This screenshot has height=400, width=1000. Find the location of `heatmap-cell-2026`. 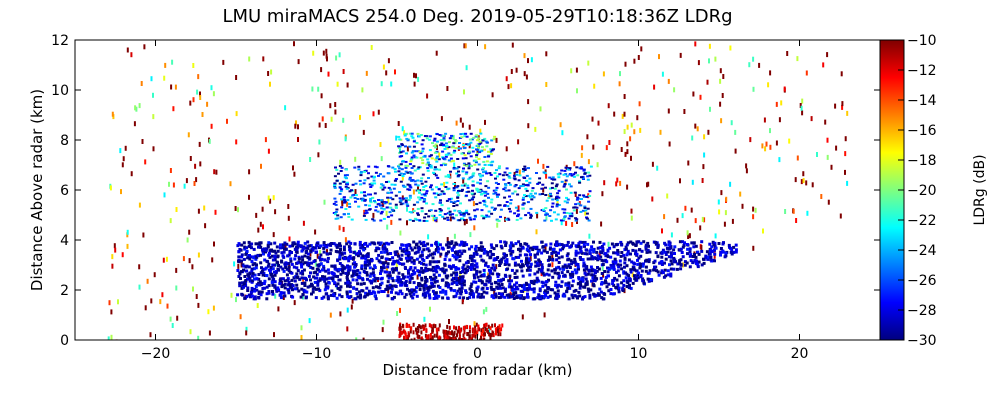

heatmap-cell-2026 is located at coordinates (558, 253).